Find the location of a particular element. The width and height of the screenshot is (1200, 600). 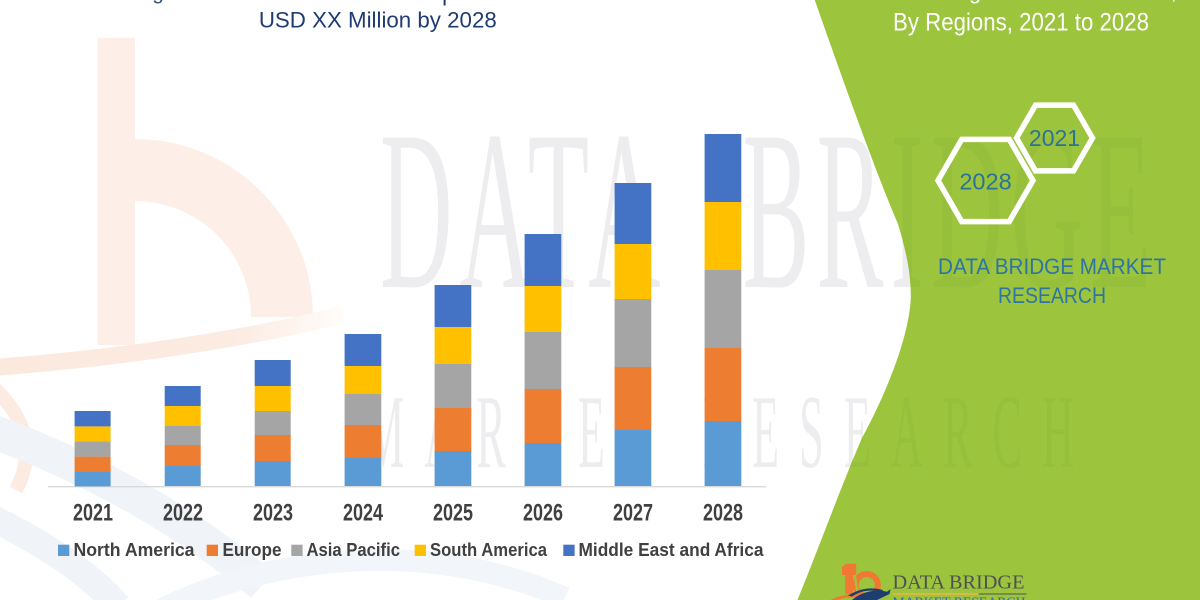

svg-text:Global Surgical Liahtina Marke: Global Surgical Liahtina Market, is located at coordinates (1021, 2).